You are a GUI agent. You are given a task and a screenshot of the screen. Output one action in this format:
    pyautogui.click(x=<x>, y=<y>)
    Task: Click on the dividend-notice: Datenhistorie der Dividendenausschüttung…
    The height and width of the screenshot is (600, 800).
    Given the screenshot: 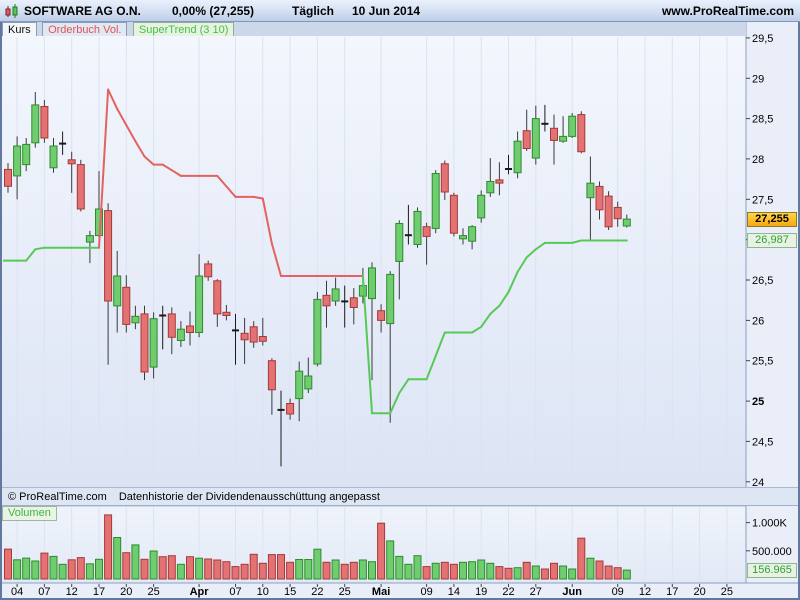 What is the action you would take?
    pyautogui.click(x=249, y=497)
    